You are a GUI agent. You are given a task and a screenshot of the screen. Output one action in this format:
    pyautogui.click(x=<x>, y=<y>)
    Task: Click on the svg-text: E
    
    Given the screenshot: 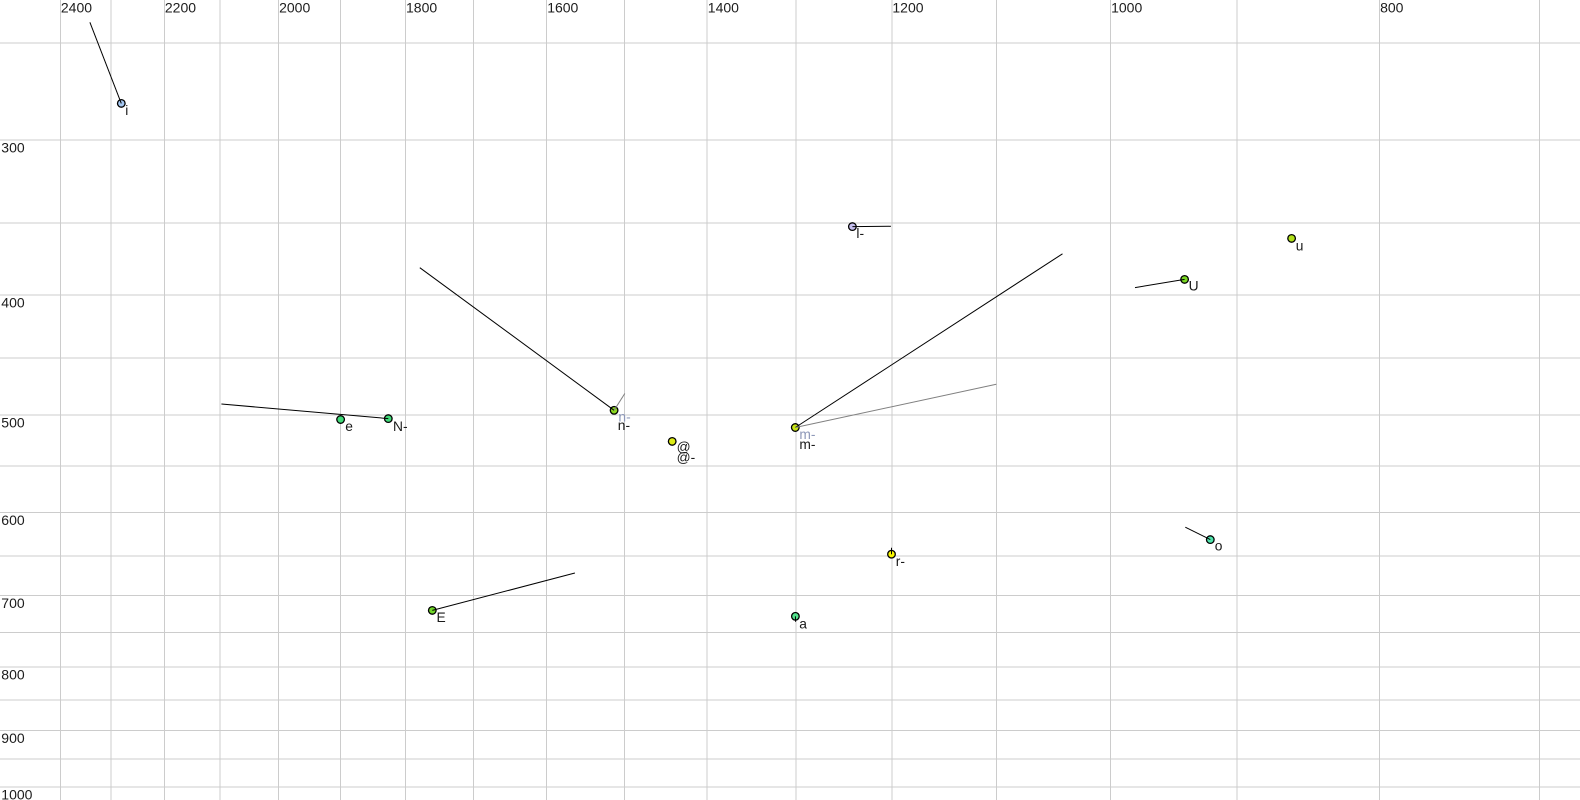 What is the action you would take?
    pyautogui.click(x=441, y=617)
    